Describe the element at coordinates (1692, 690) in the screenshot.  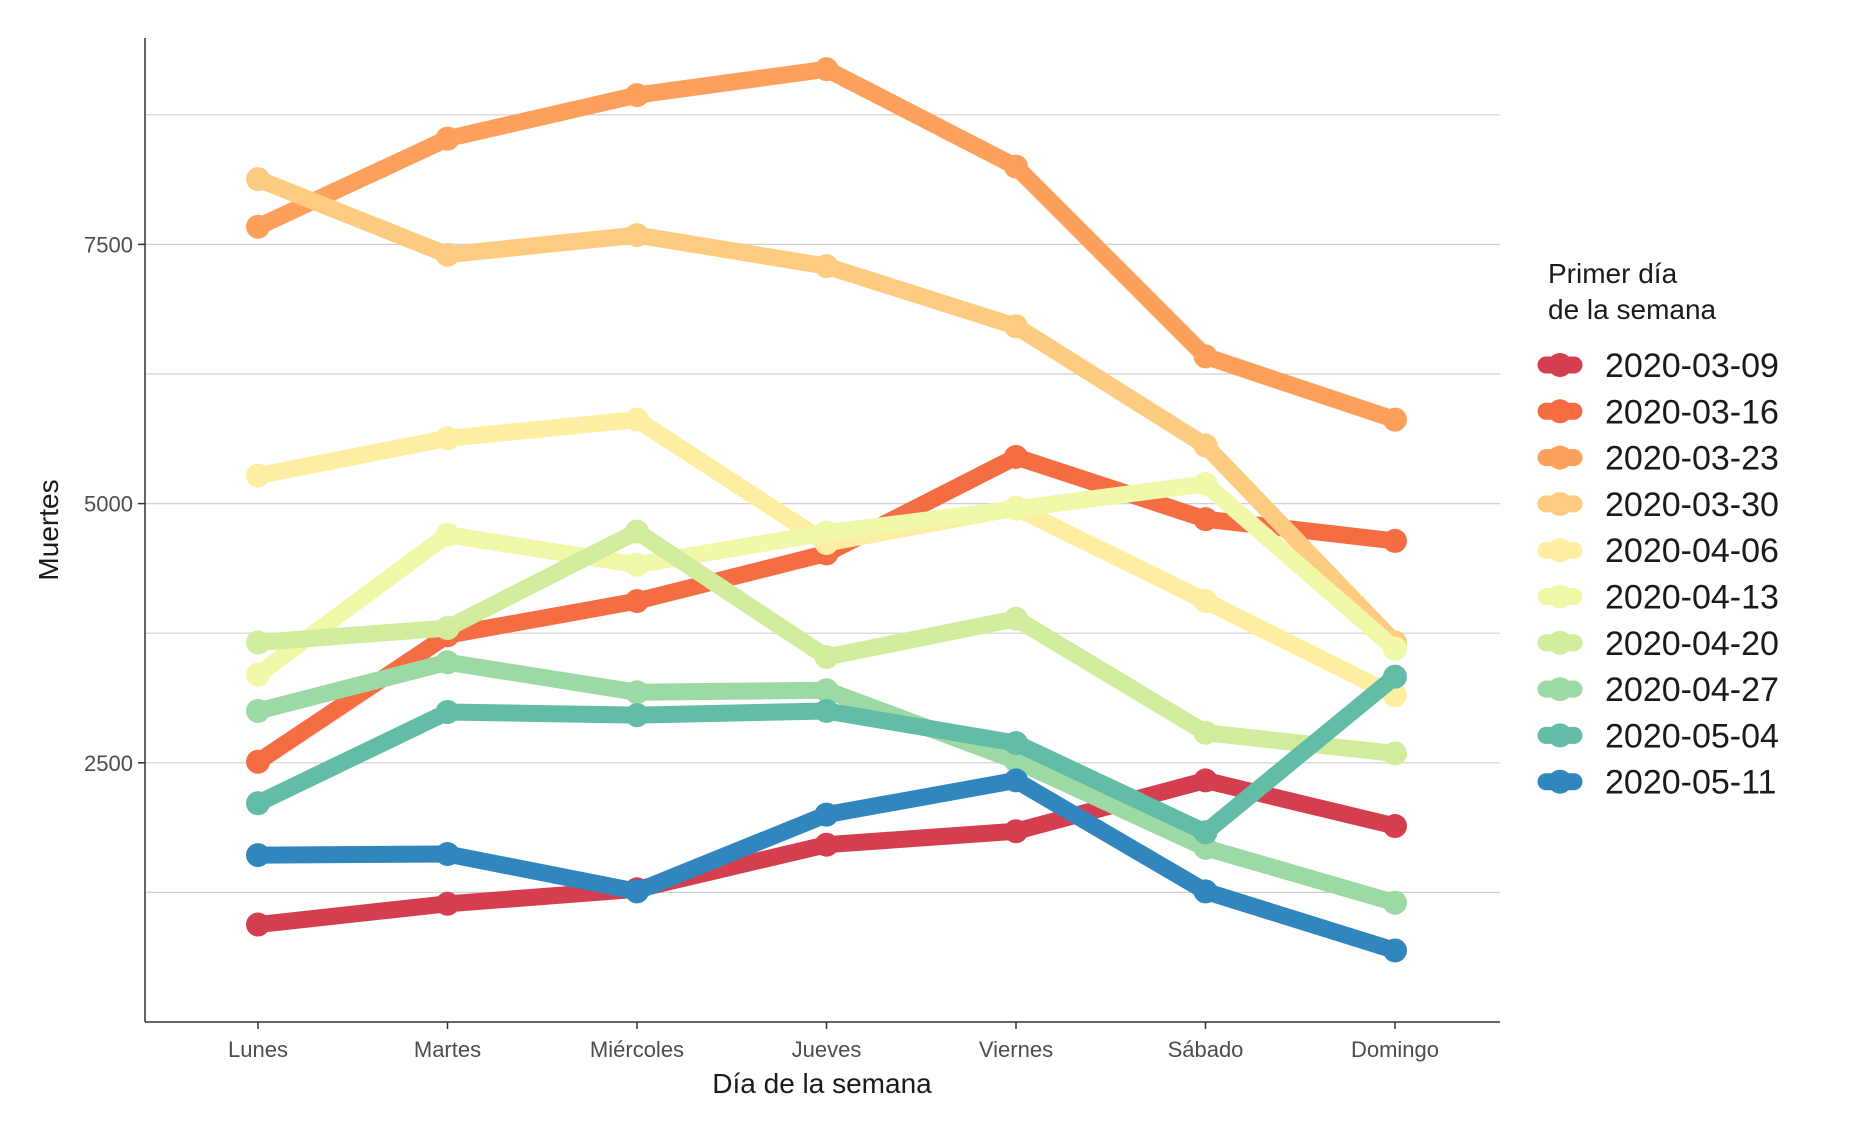
I see `legend-label: 2020-04-27` at that location.